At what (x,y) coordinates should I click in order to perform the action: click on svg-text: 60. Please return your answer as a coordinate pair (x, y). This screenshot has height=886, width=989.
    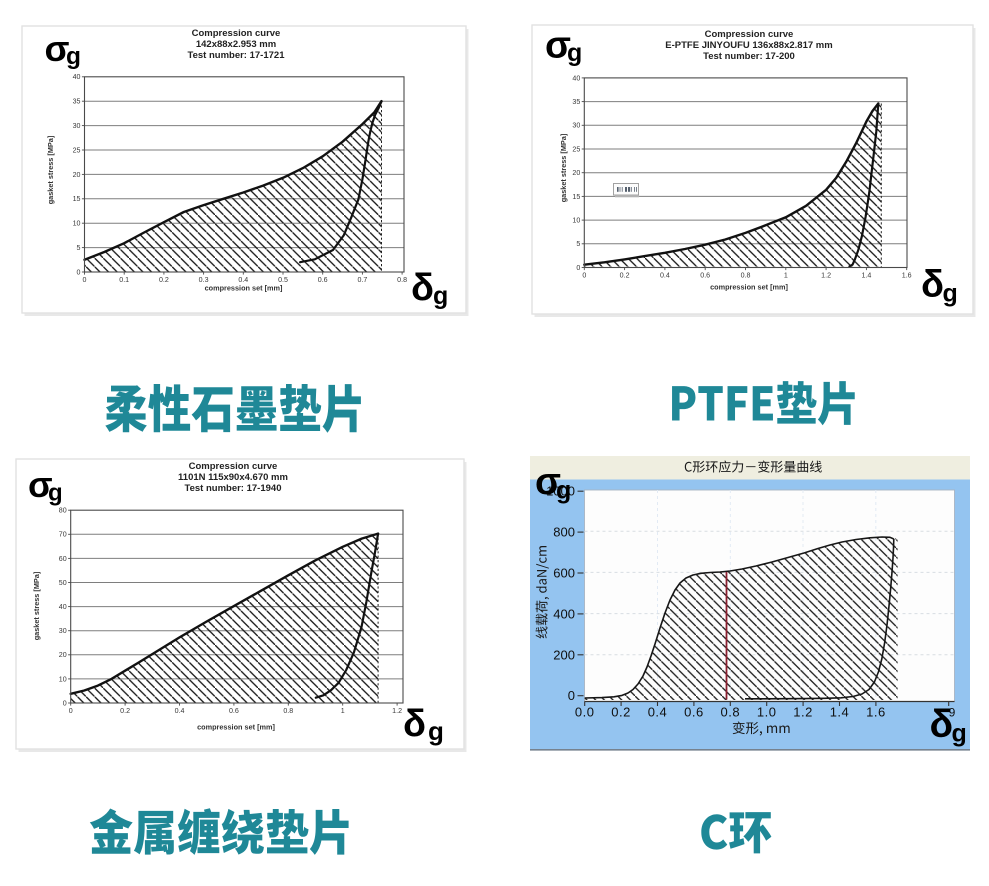
    Looking at the image, I should click on (63, 559).